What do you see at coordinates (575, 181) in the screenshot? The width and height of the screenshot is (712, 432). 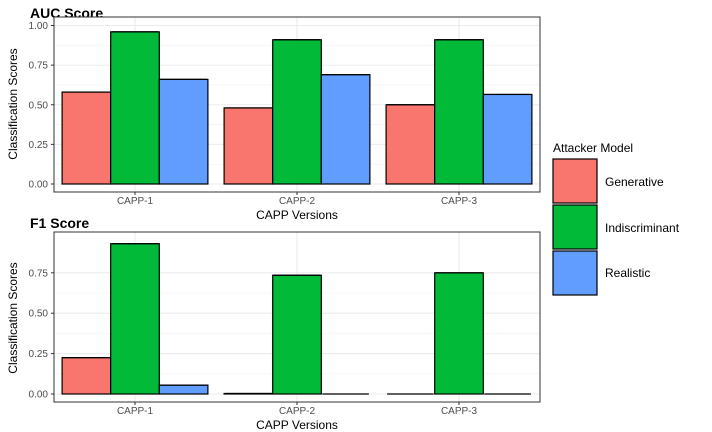 I see `legend-key-generative` at bounding box center [575, 181].